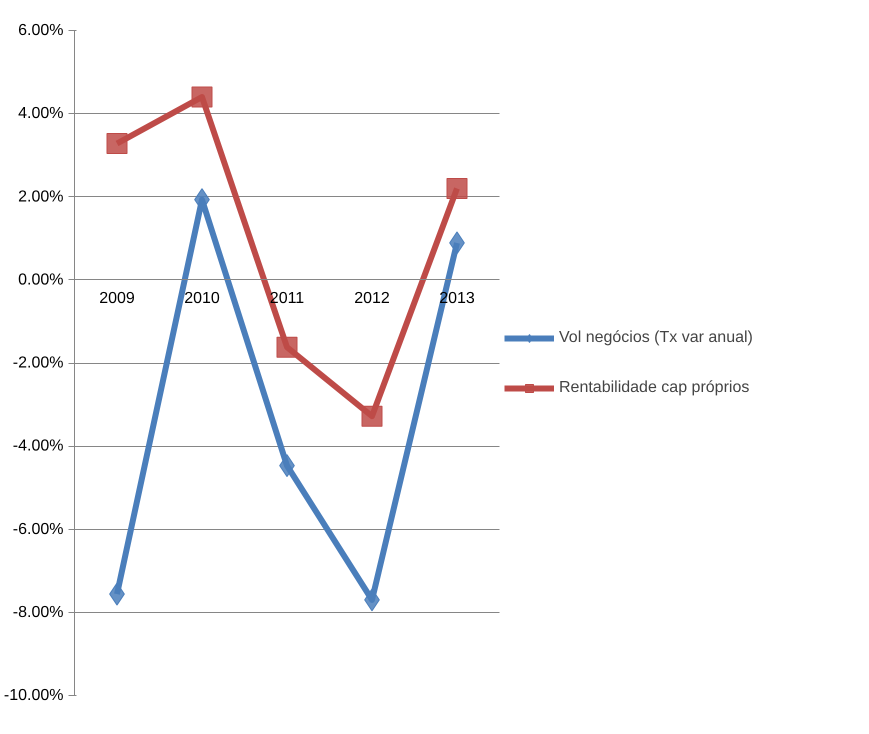 The width and height of the screenshot is (869, 734). What do you see at coordinates (41, 197) in the screenshot?
I see `y-tick-label: 2.00%` at bounding box center [41, 197].